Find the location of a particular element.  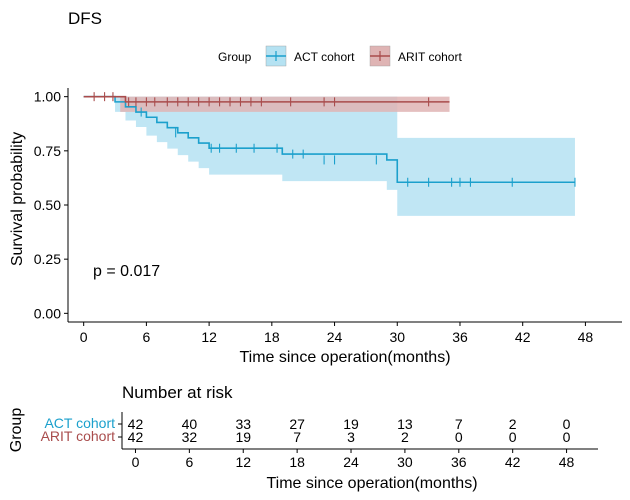

risk-x-ticks: 0 6 12 18 24 30 36 42 48 is located at coordinates (353, 459).